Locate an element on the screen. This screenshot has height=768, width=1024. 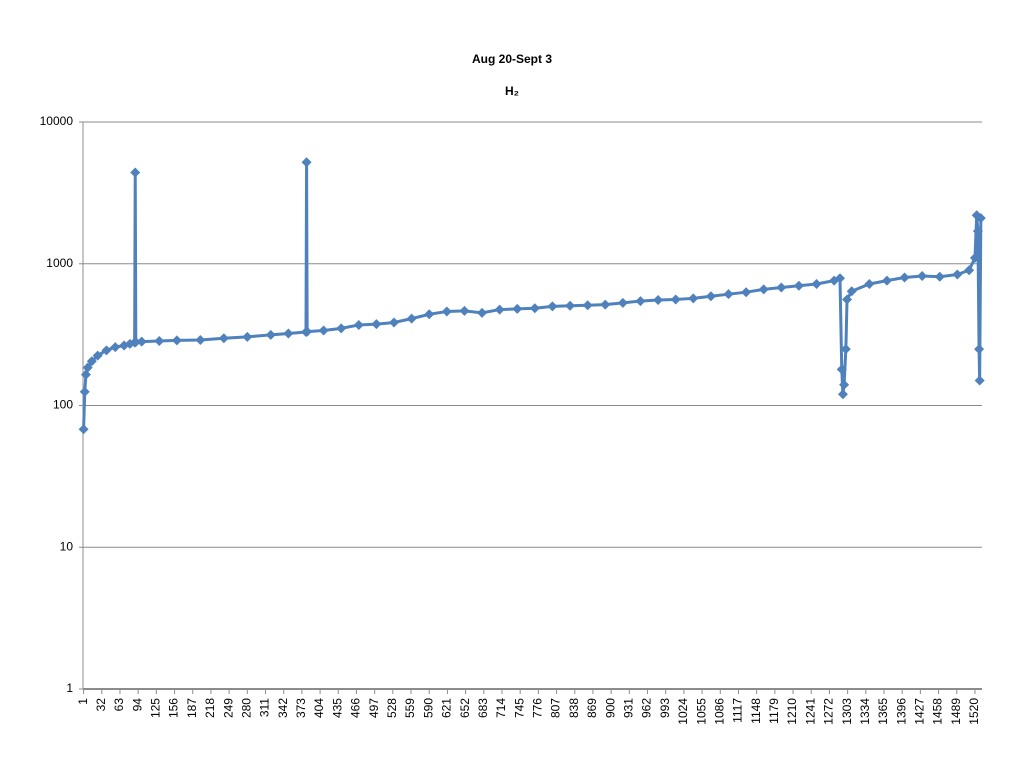
x-tick-label: 528 is located at coordinates (392, 708).